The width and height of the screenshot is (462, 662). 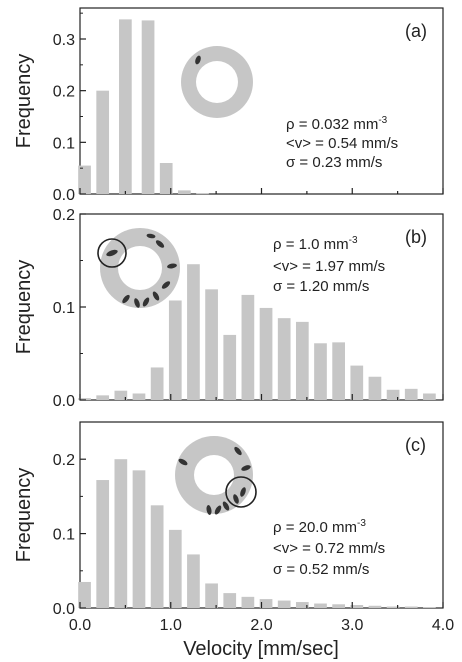 I want to click on panel-c-ring-inset, so click(x=216, y=475).